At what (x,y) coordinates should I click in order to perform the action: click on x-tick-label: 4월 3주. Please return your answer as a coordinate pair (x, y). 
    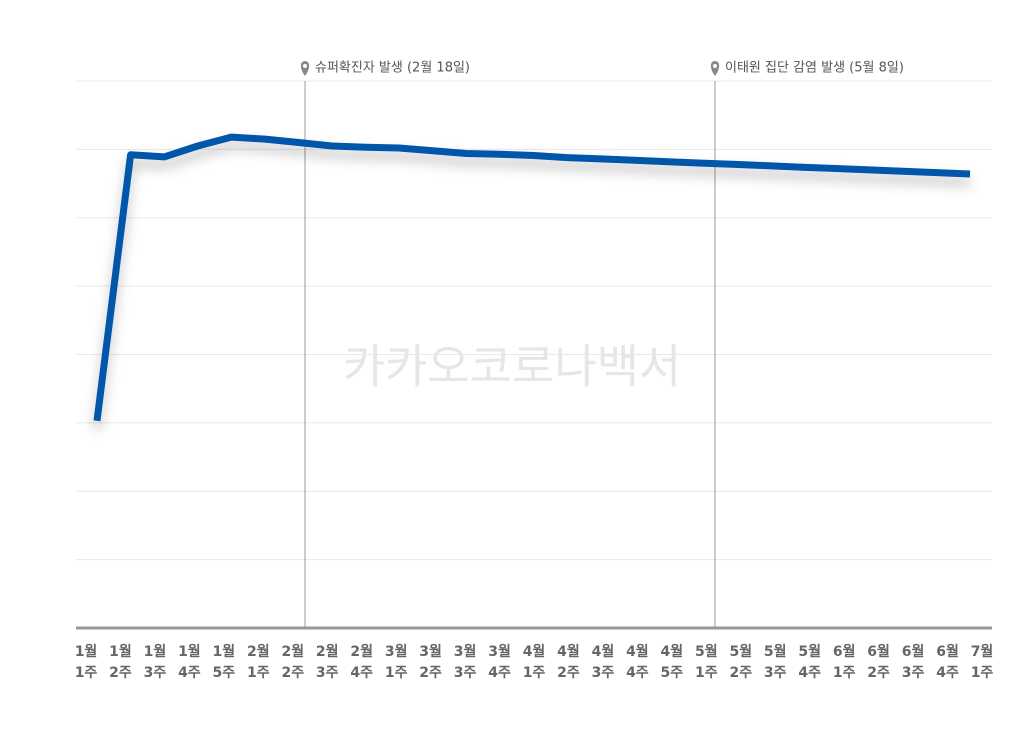
    Looking at the image, I should click on (603, 662).